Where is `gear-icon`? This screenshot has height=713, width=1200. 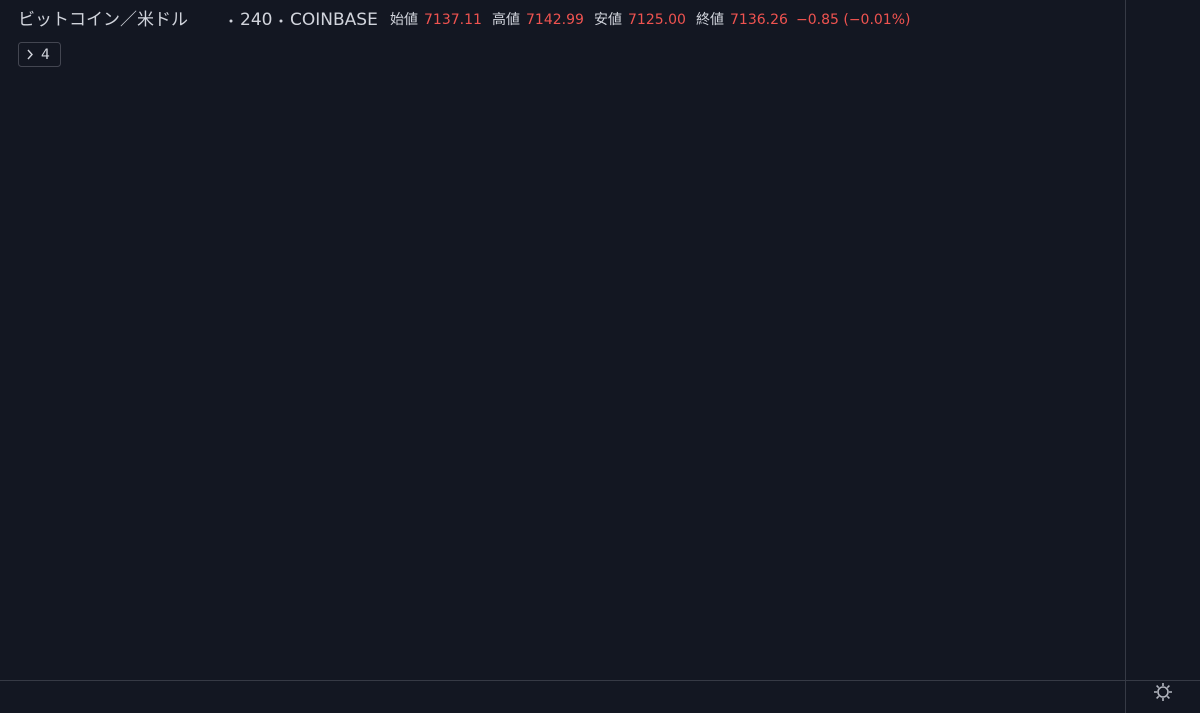
gear-icon is located at coordinates (1163, 692).